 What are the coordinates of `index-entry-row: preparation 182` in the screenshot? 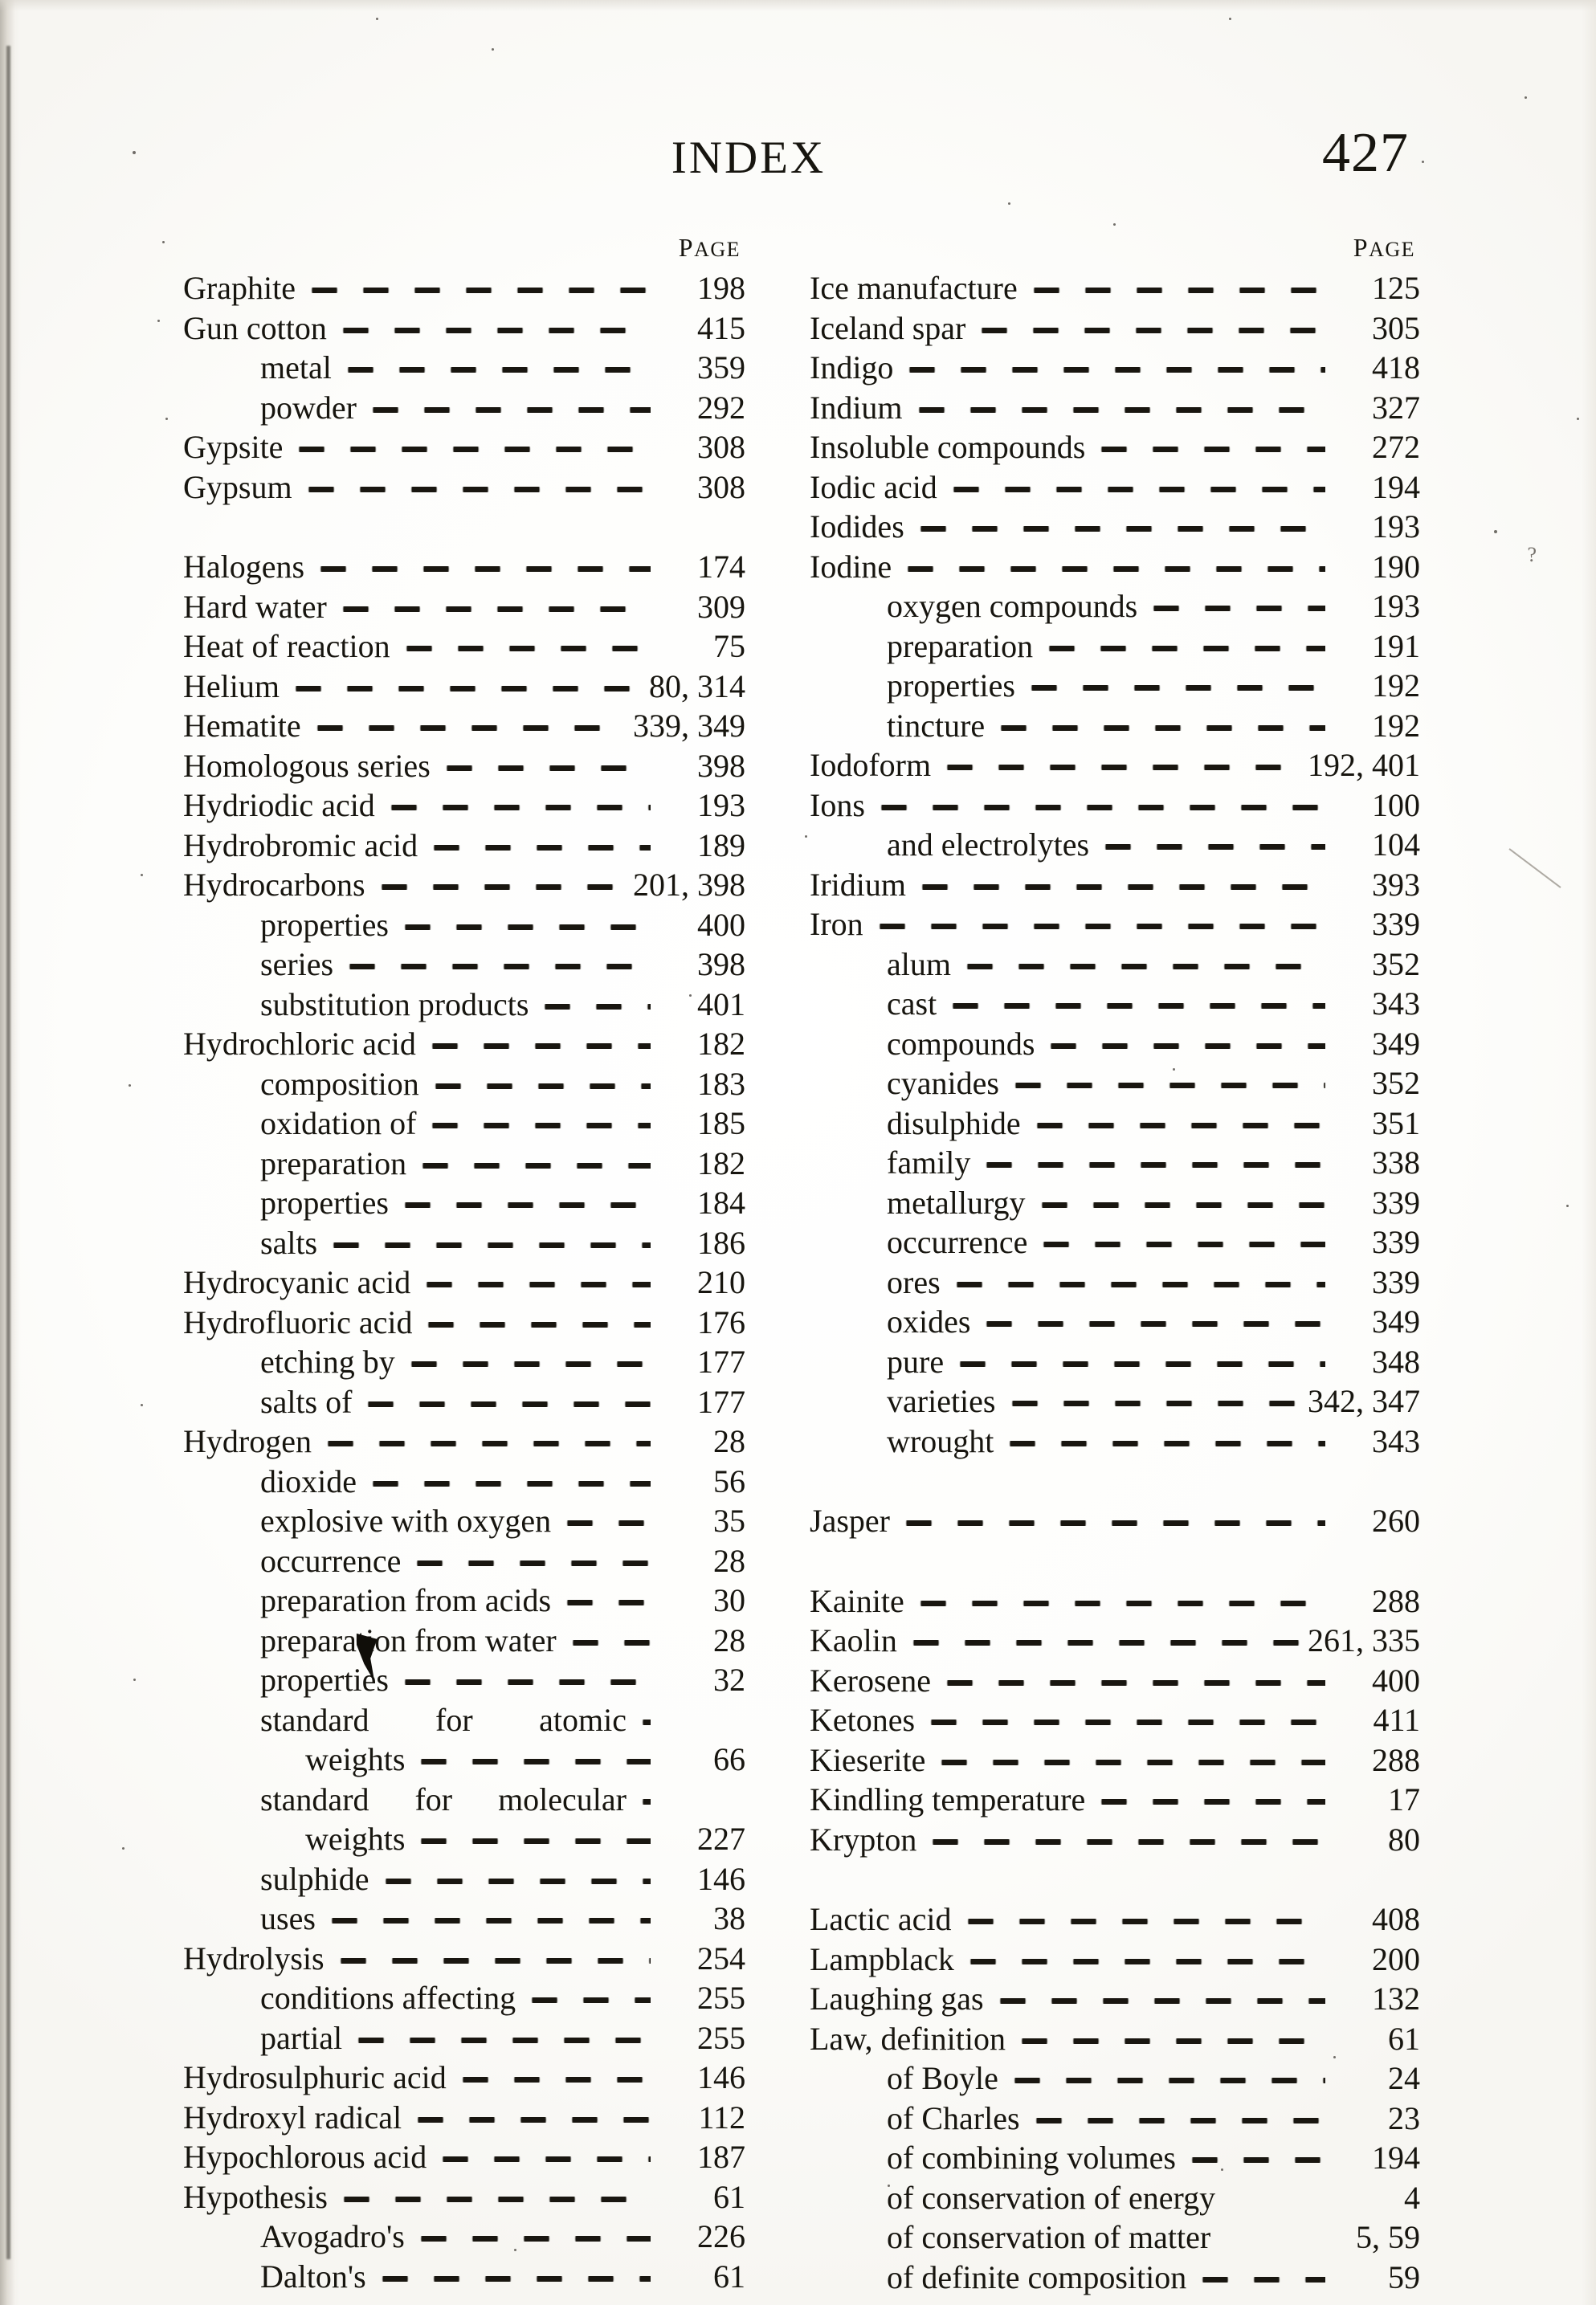 It's located at (464, 1162).